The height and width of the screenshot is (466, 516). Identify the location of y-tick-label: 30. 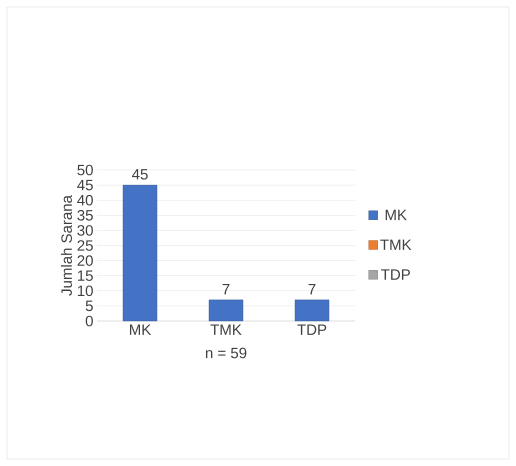
(85, 230).